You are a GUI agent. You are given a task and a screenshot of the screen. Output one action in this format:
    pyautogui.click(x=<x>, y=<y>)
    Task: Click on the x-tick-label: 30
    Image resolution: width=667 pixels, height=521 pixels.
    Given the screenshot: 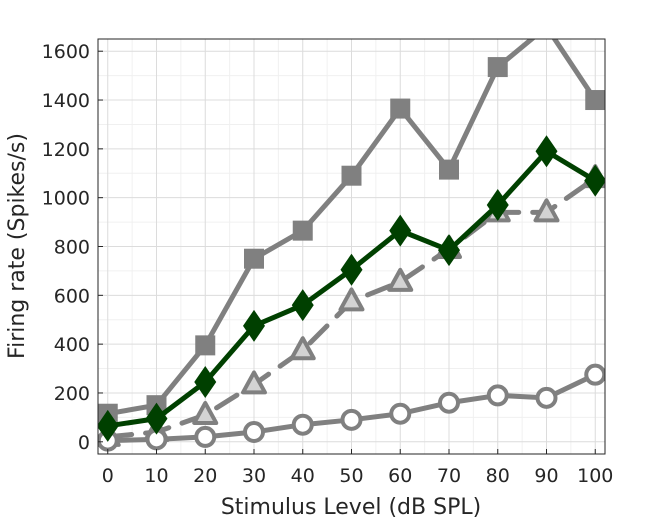 What is the action you would take?
    pyautogui.click(x=254, y=476)
    